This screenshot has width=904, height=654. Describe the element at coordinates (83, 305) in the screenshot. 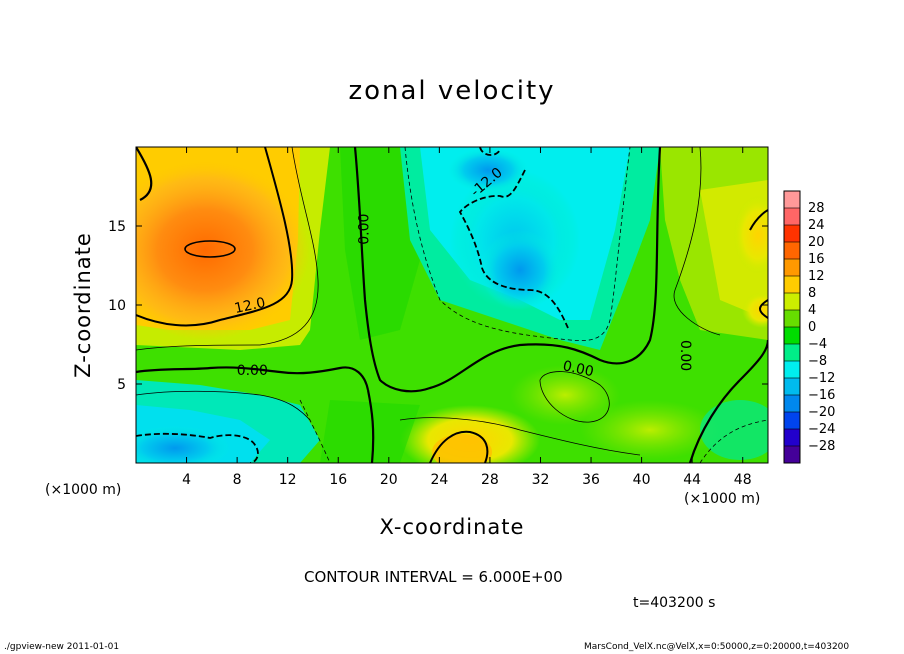

I see `y-axis-title: Z-coordinate` at that location.